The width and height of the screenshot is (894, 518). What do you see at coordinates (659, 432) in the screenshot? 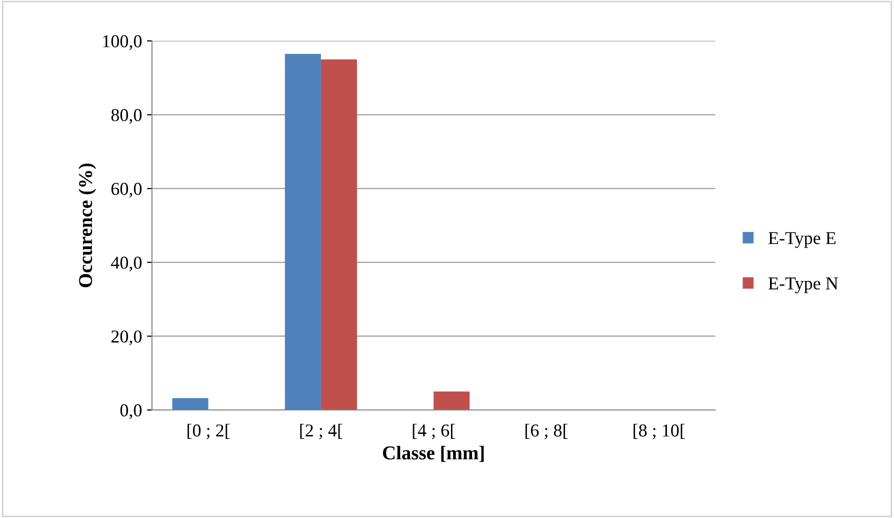
I see `x-tick-label: [8 ; 10[` at bounding box center [659, 432].